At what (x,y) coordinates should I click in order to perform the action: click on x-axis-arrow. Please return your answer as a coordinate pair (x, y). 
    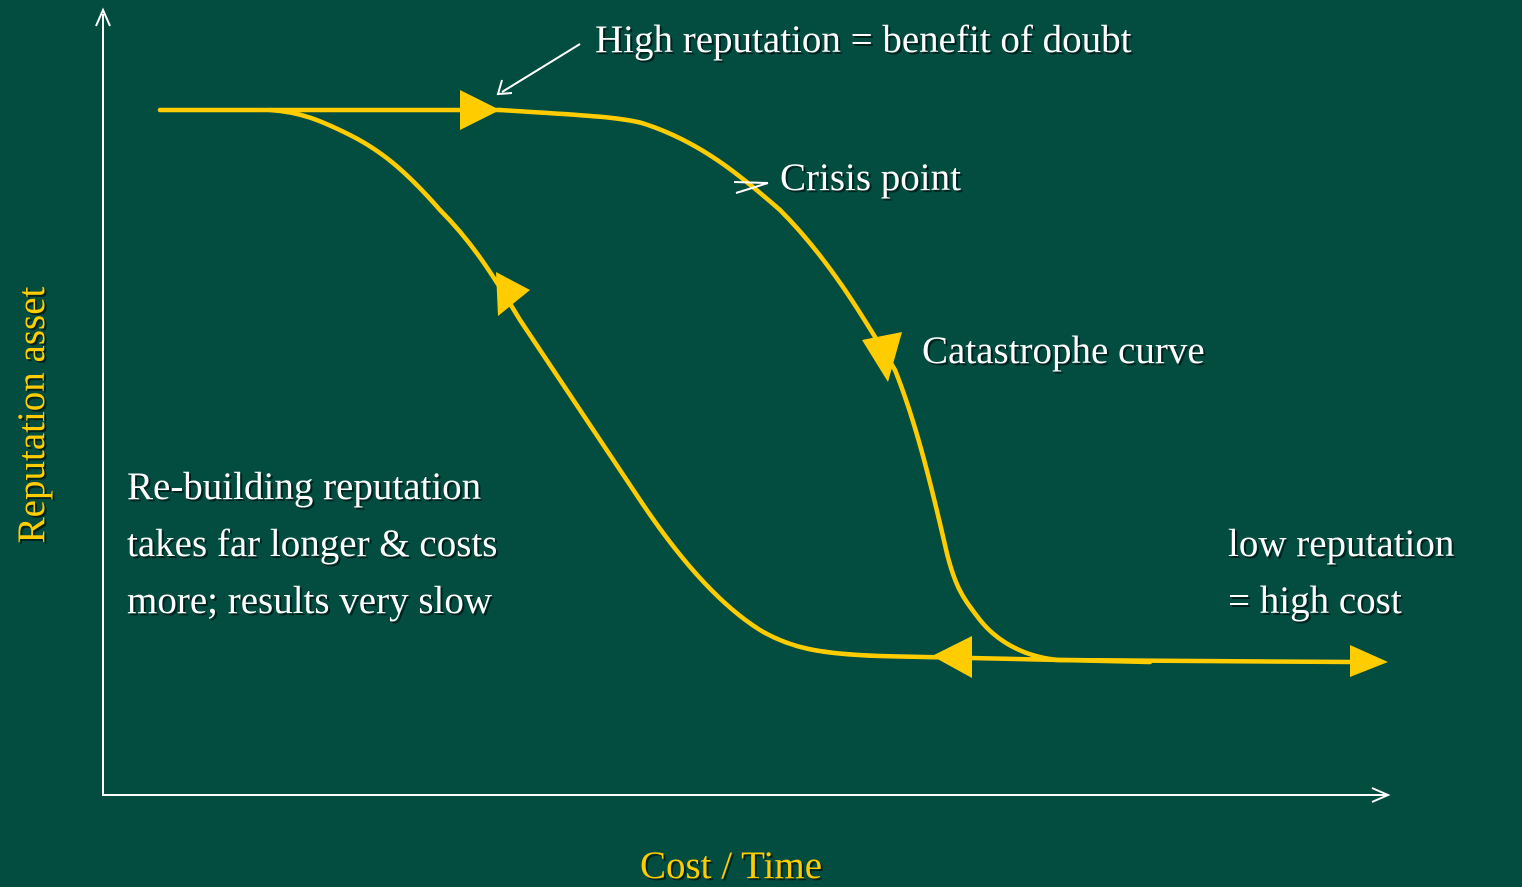
    Looking at the image, I should click on (1381, 795).